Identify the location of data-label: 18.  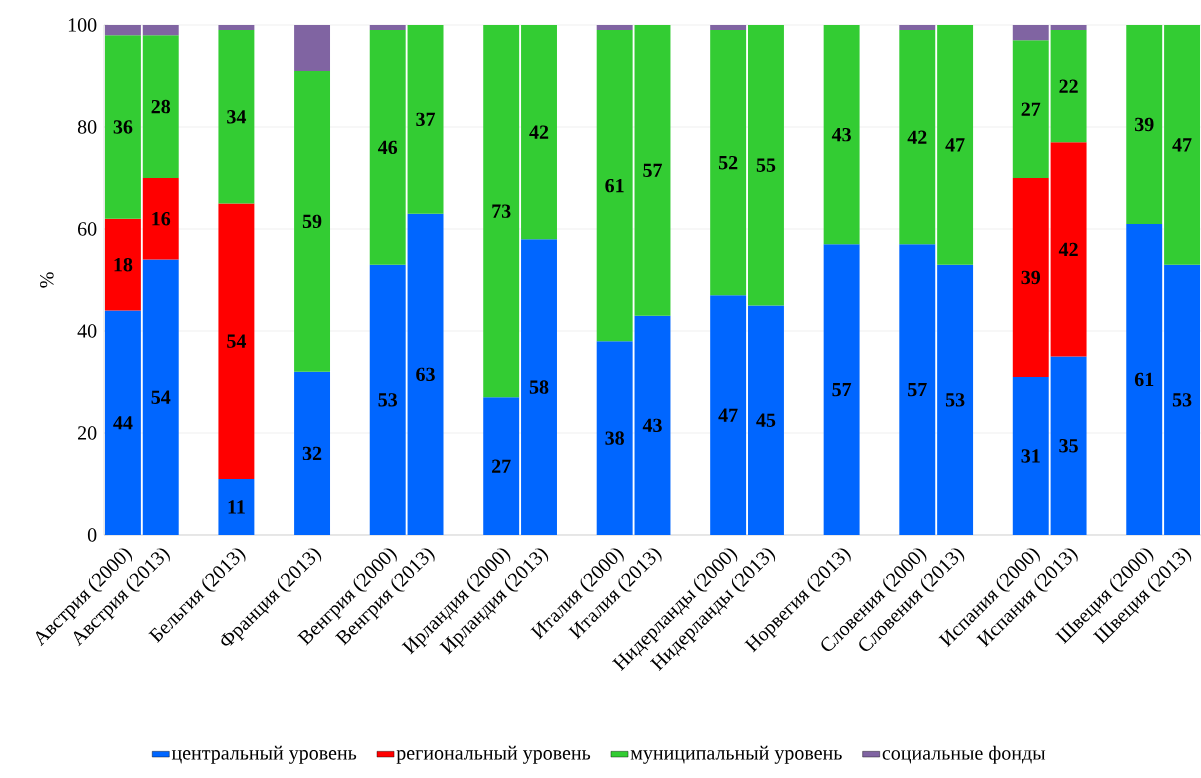
(123, 264).